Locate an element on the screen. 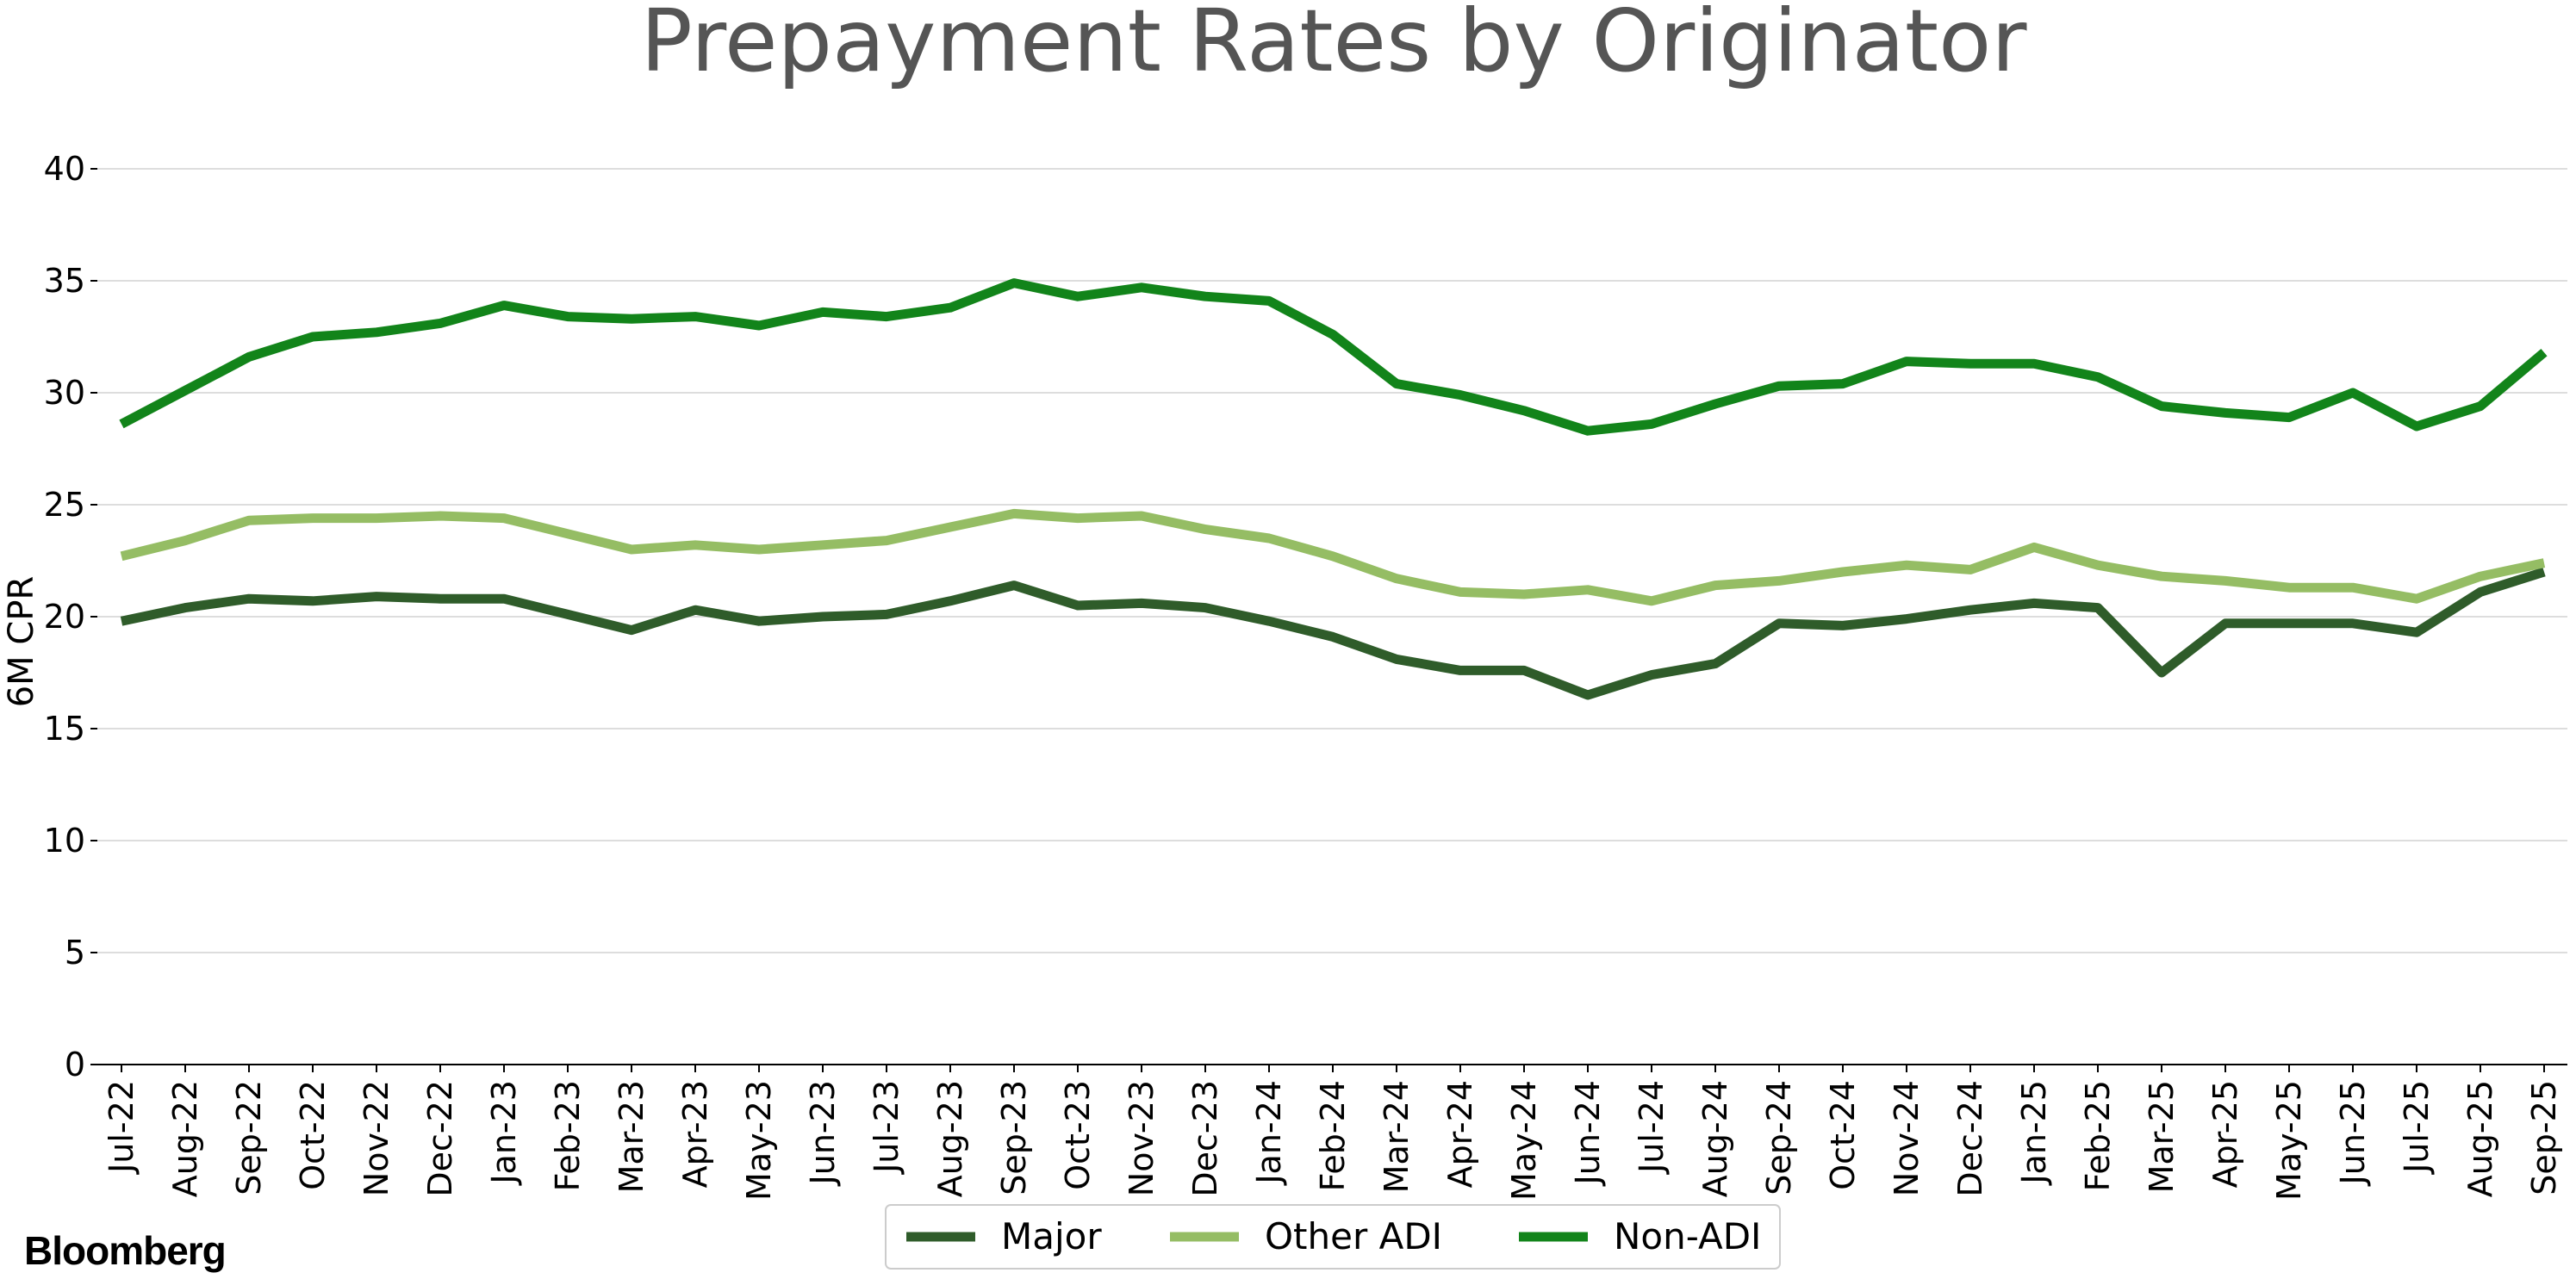 The height and width of the screenshot is (1279, 2576). y-tick-label: 10 is located at coordinates (64, 841).